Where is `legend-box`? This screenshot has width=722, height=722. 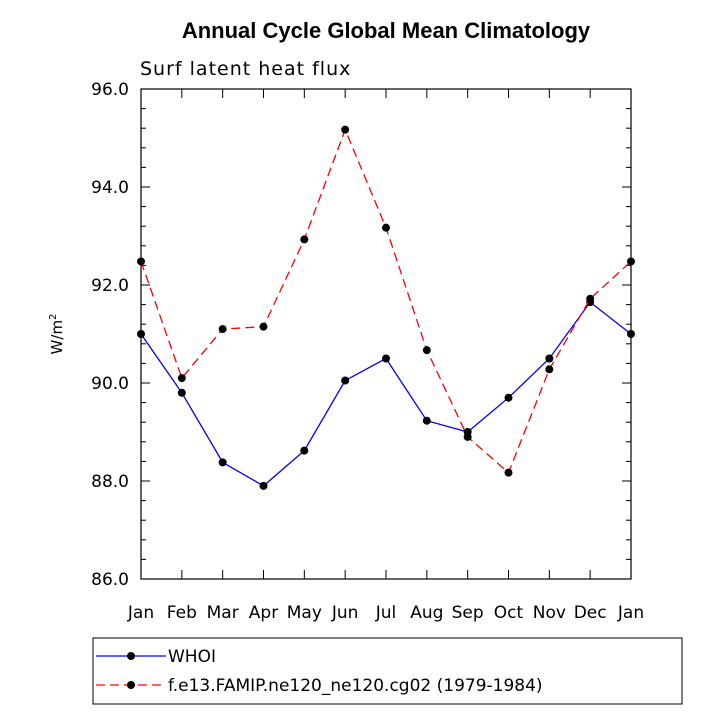 legend-box is located at coordinates (387, 671).